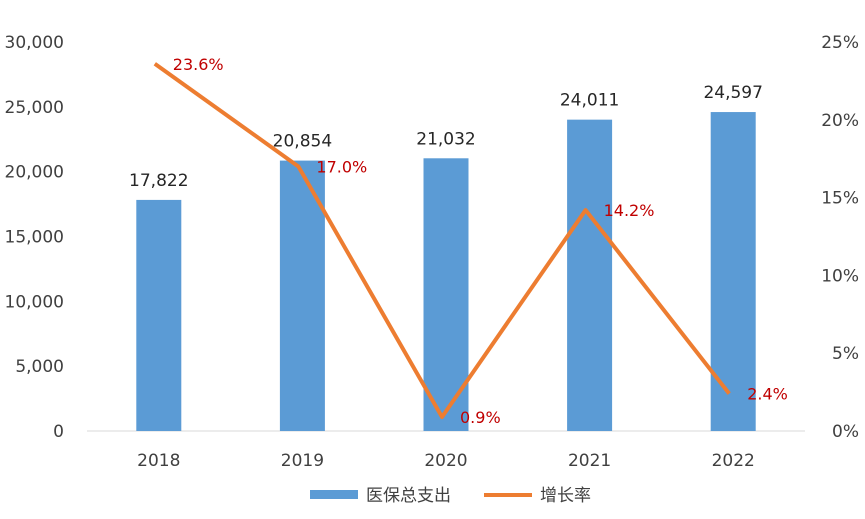 The width and height of the screenshot is (865, 519). I want to click on right-tick-label: 25%, so click(840, 43).